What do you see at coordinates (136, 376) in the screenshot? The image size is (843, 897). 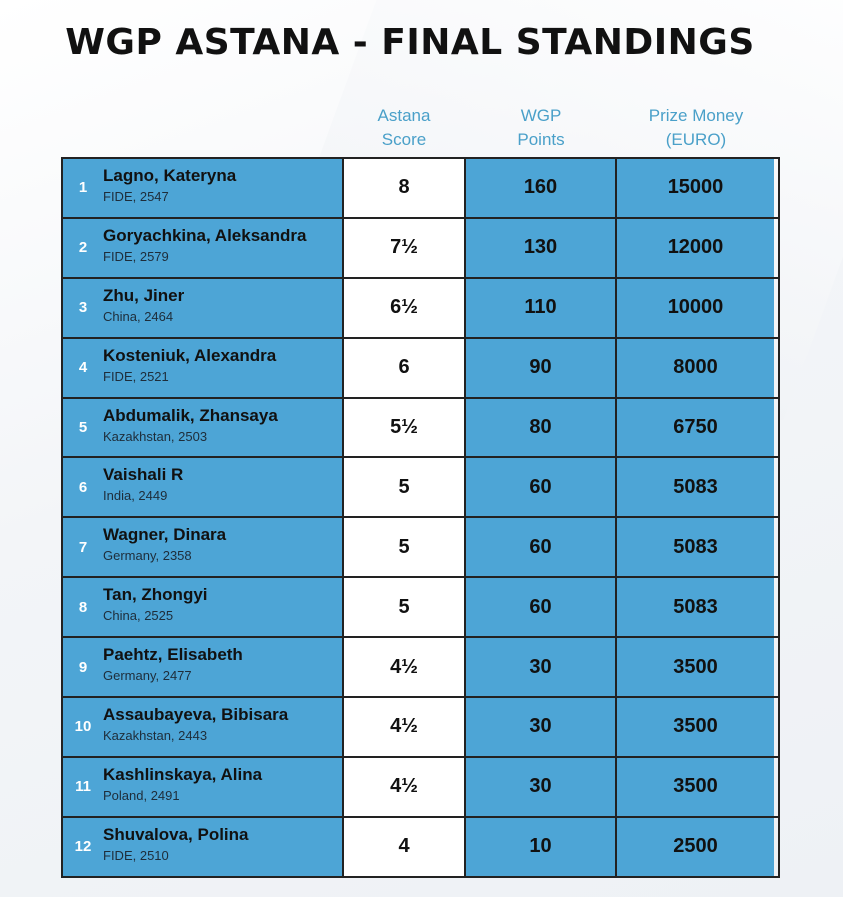 I see `player-federation-rating: FIDE, 2521` at bounding box center [136, 376].